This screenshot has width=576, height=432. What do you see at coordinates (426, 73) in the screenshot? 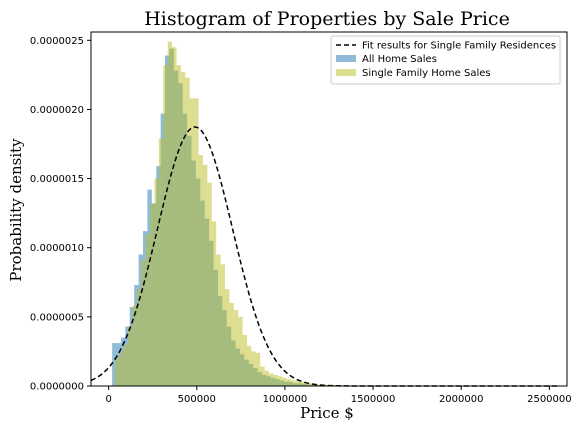
I see `legend-sfh-label: Single Family Home Sales` at bounding box center [426, 73].